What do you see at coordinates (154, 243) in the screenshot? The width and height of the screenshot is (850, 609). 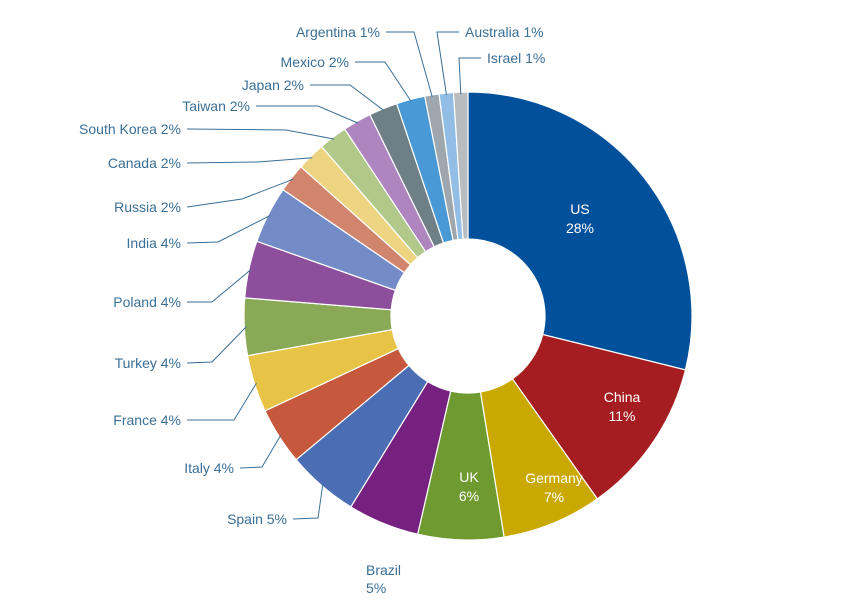 I see `label-india: India 4%` at bounding box center [154, 243].